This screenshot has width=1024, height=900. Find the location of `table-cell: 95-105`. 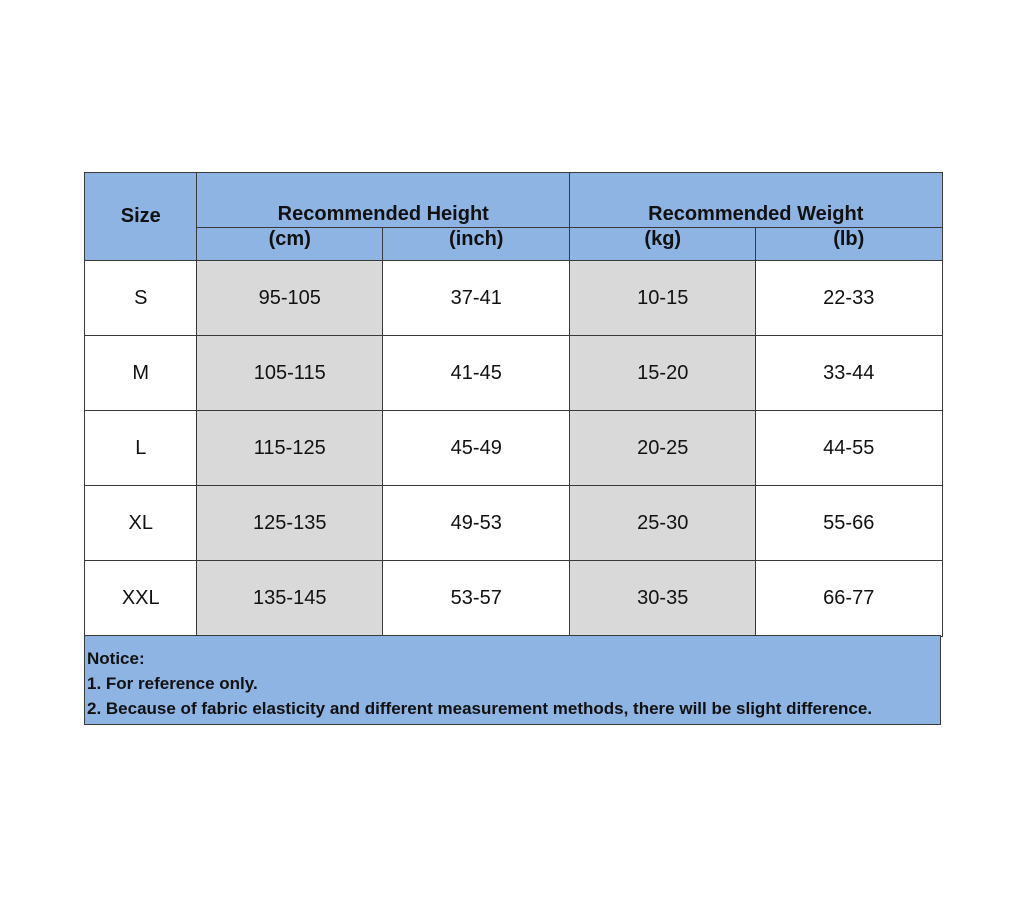

table-cell: 95-105 is located at coordinates (290, 298).